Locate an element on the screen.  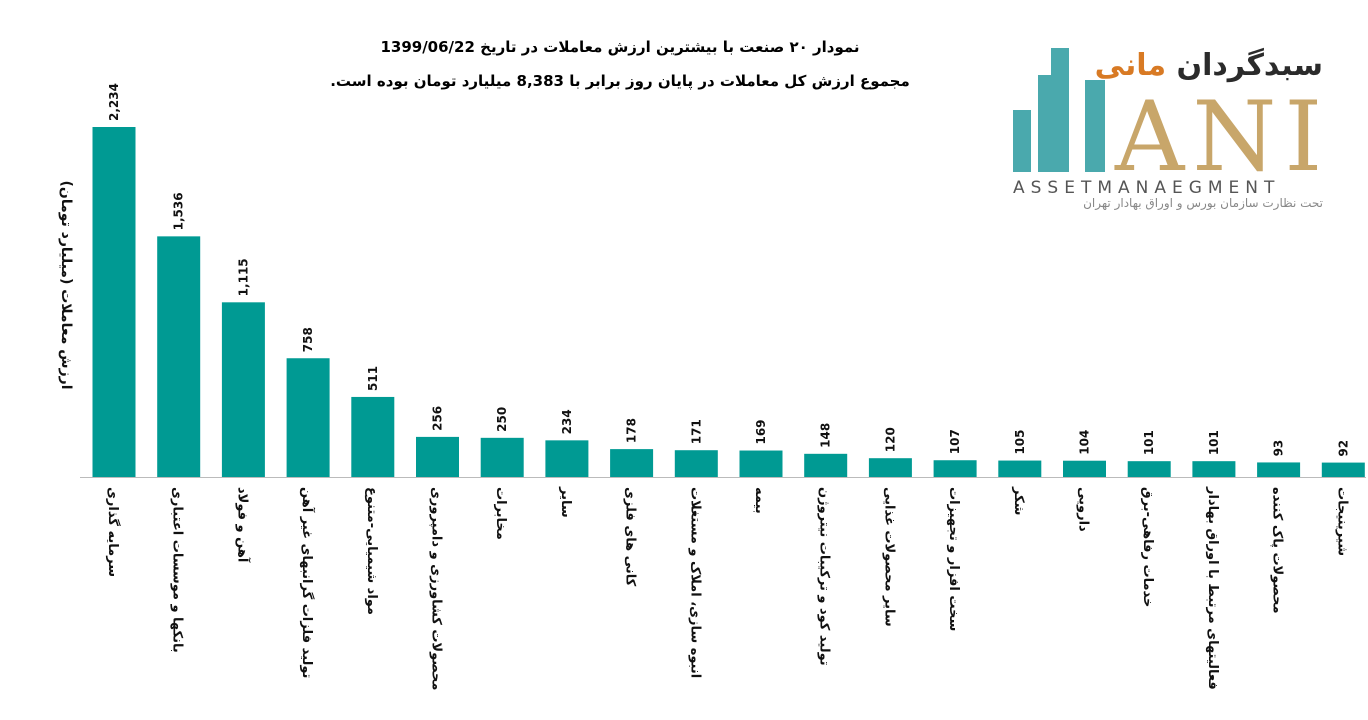
category-label-4: تولید فلزات گرانبهای غیر آهن is located at coordinates (307, 582).